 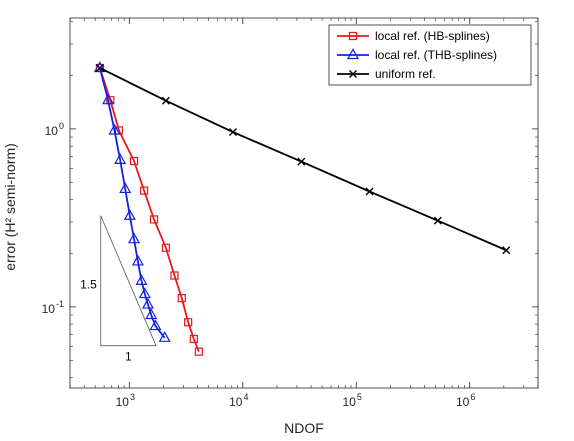 I want to click on legend-label: local ref. (HB-splines), so click(x=432, y=36).